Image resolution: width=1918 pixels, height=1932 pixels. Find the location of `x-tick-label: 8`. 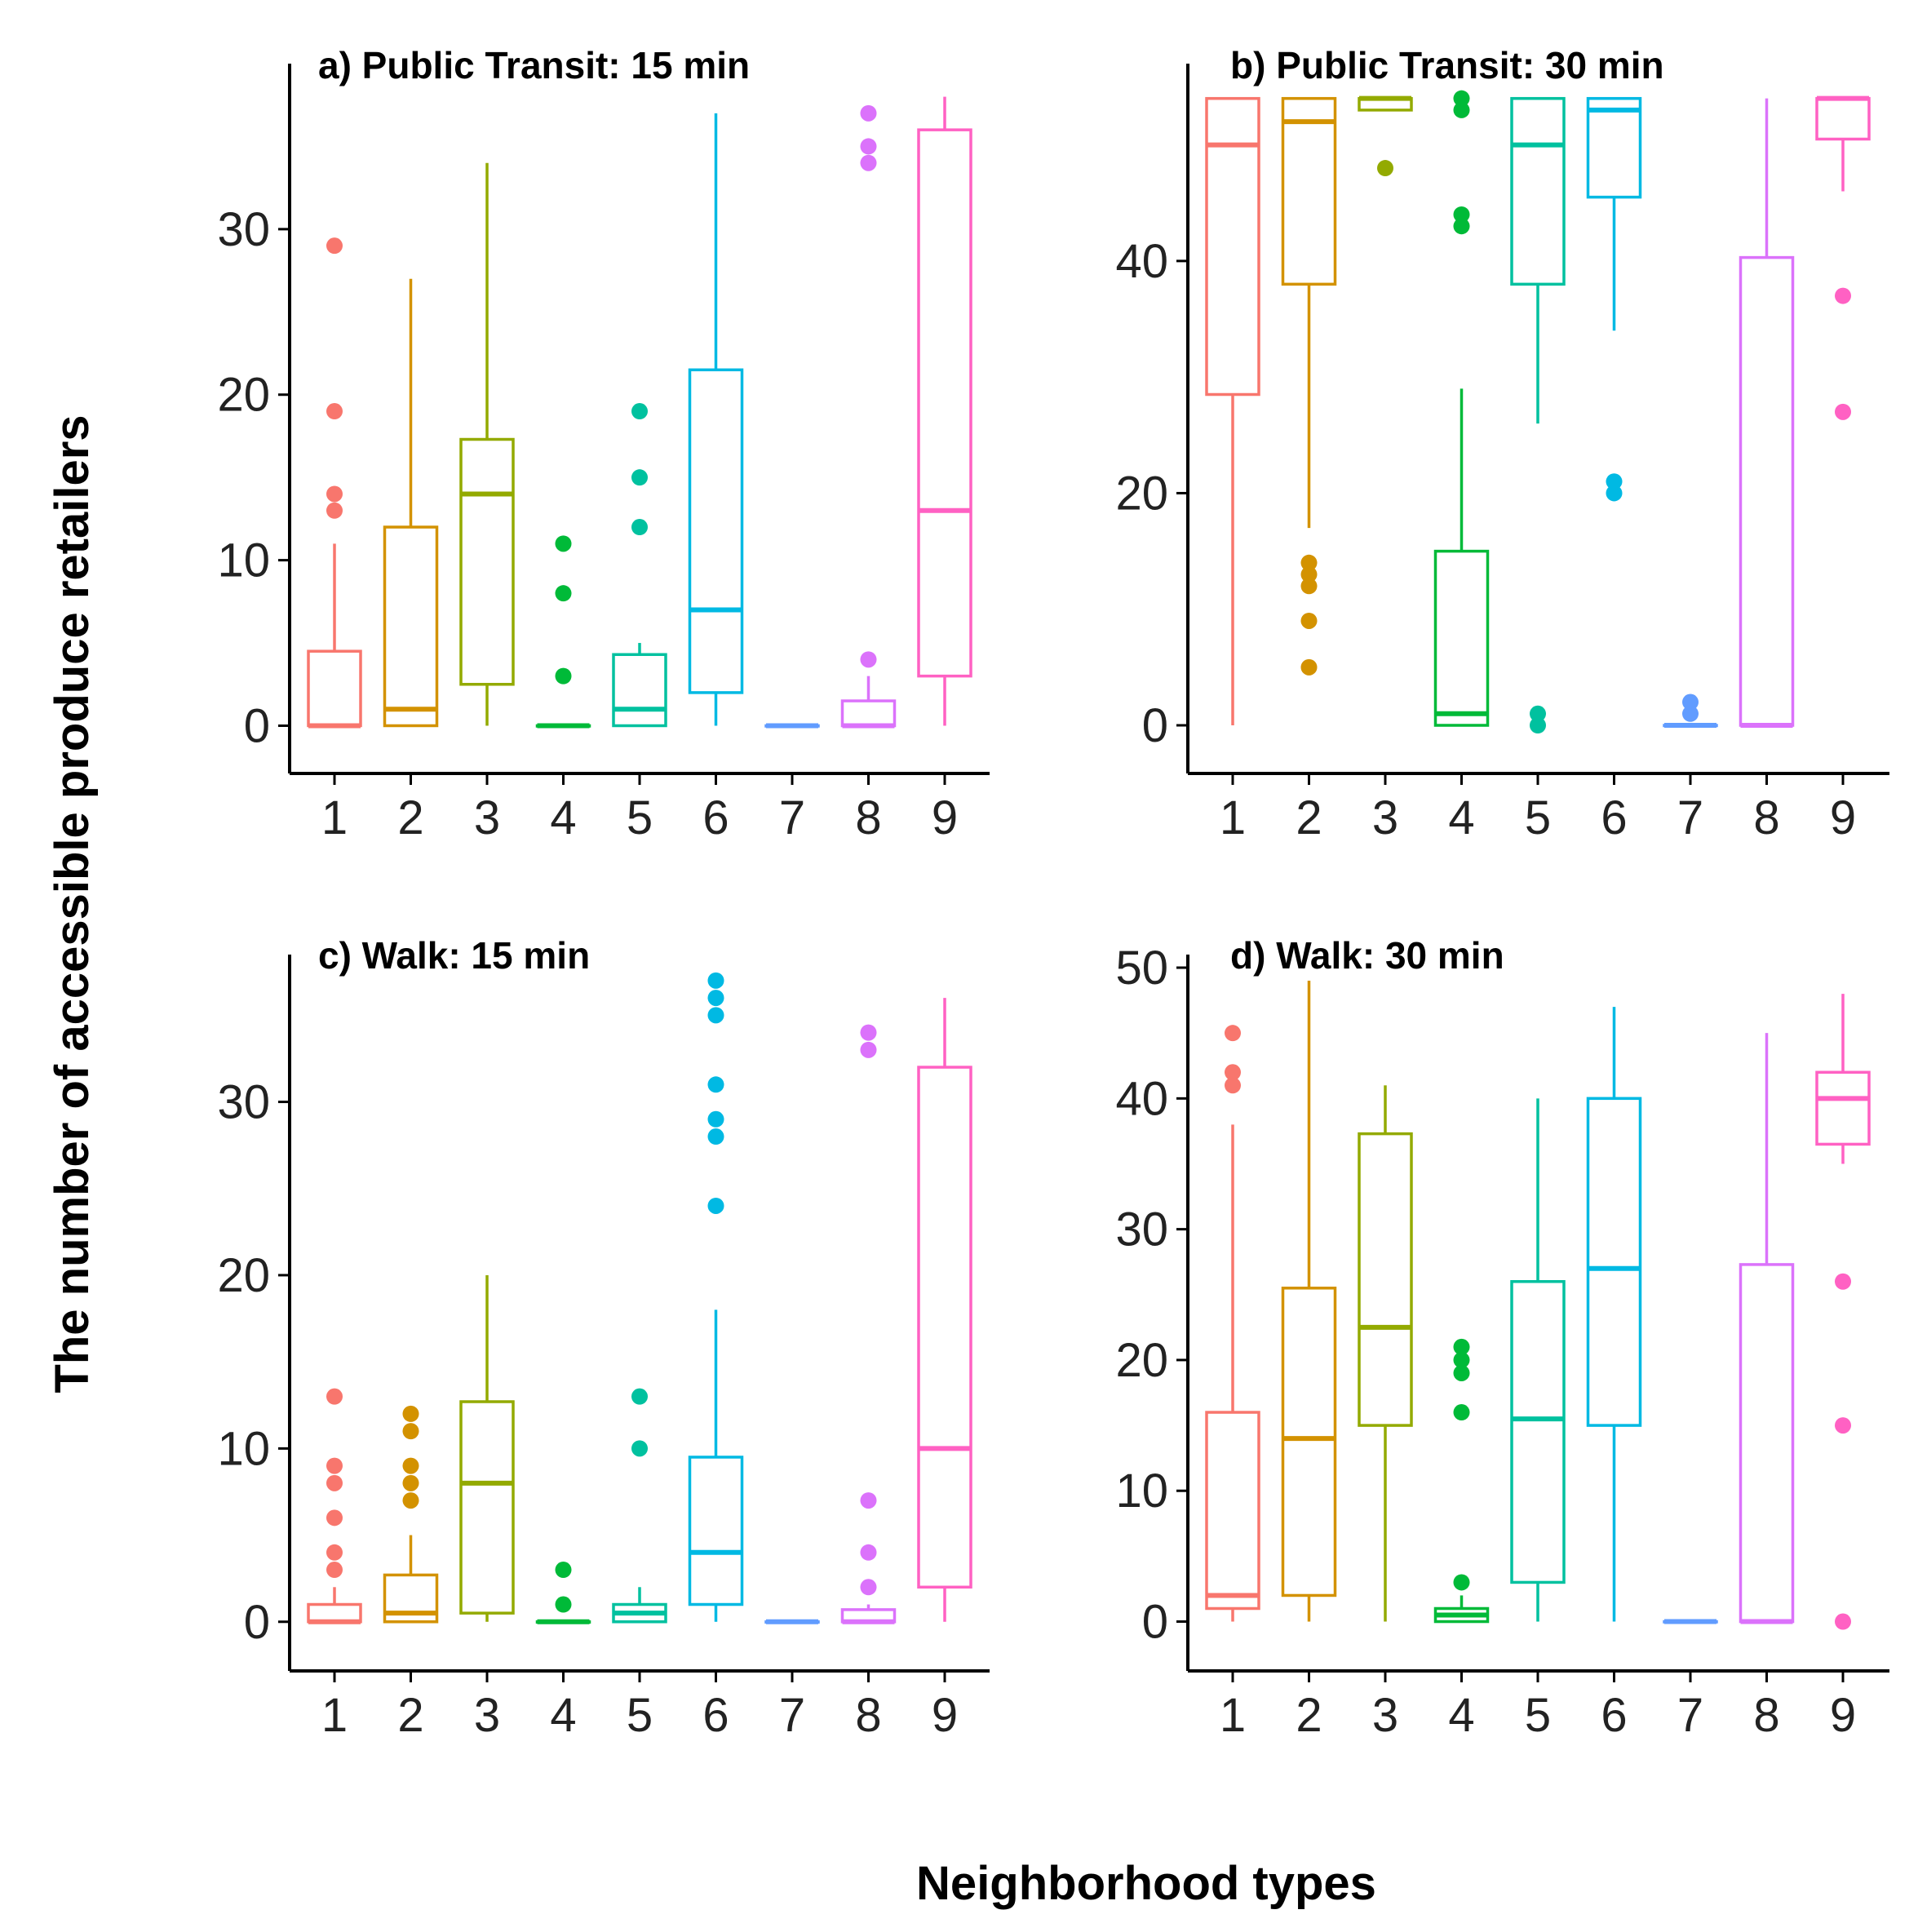

x-tick-label: 8 is located at coordinates (1766, 1715).